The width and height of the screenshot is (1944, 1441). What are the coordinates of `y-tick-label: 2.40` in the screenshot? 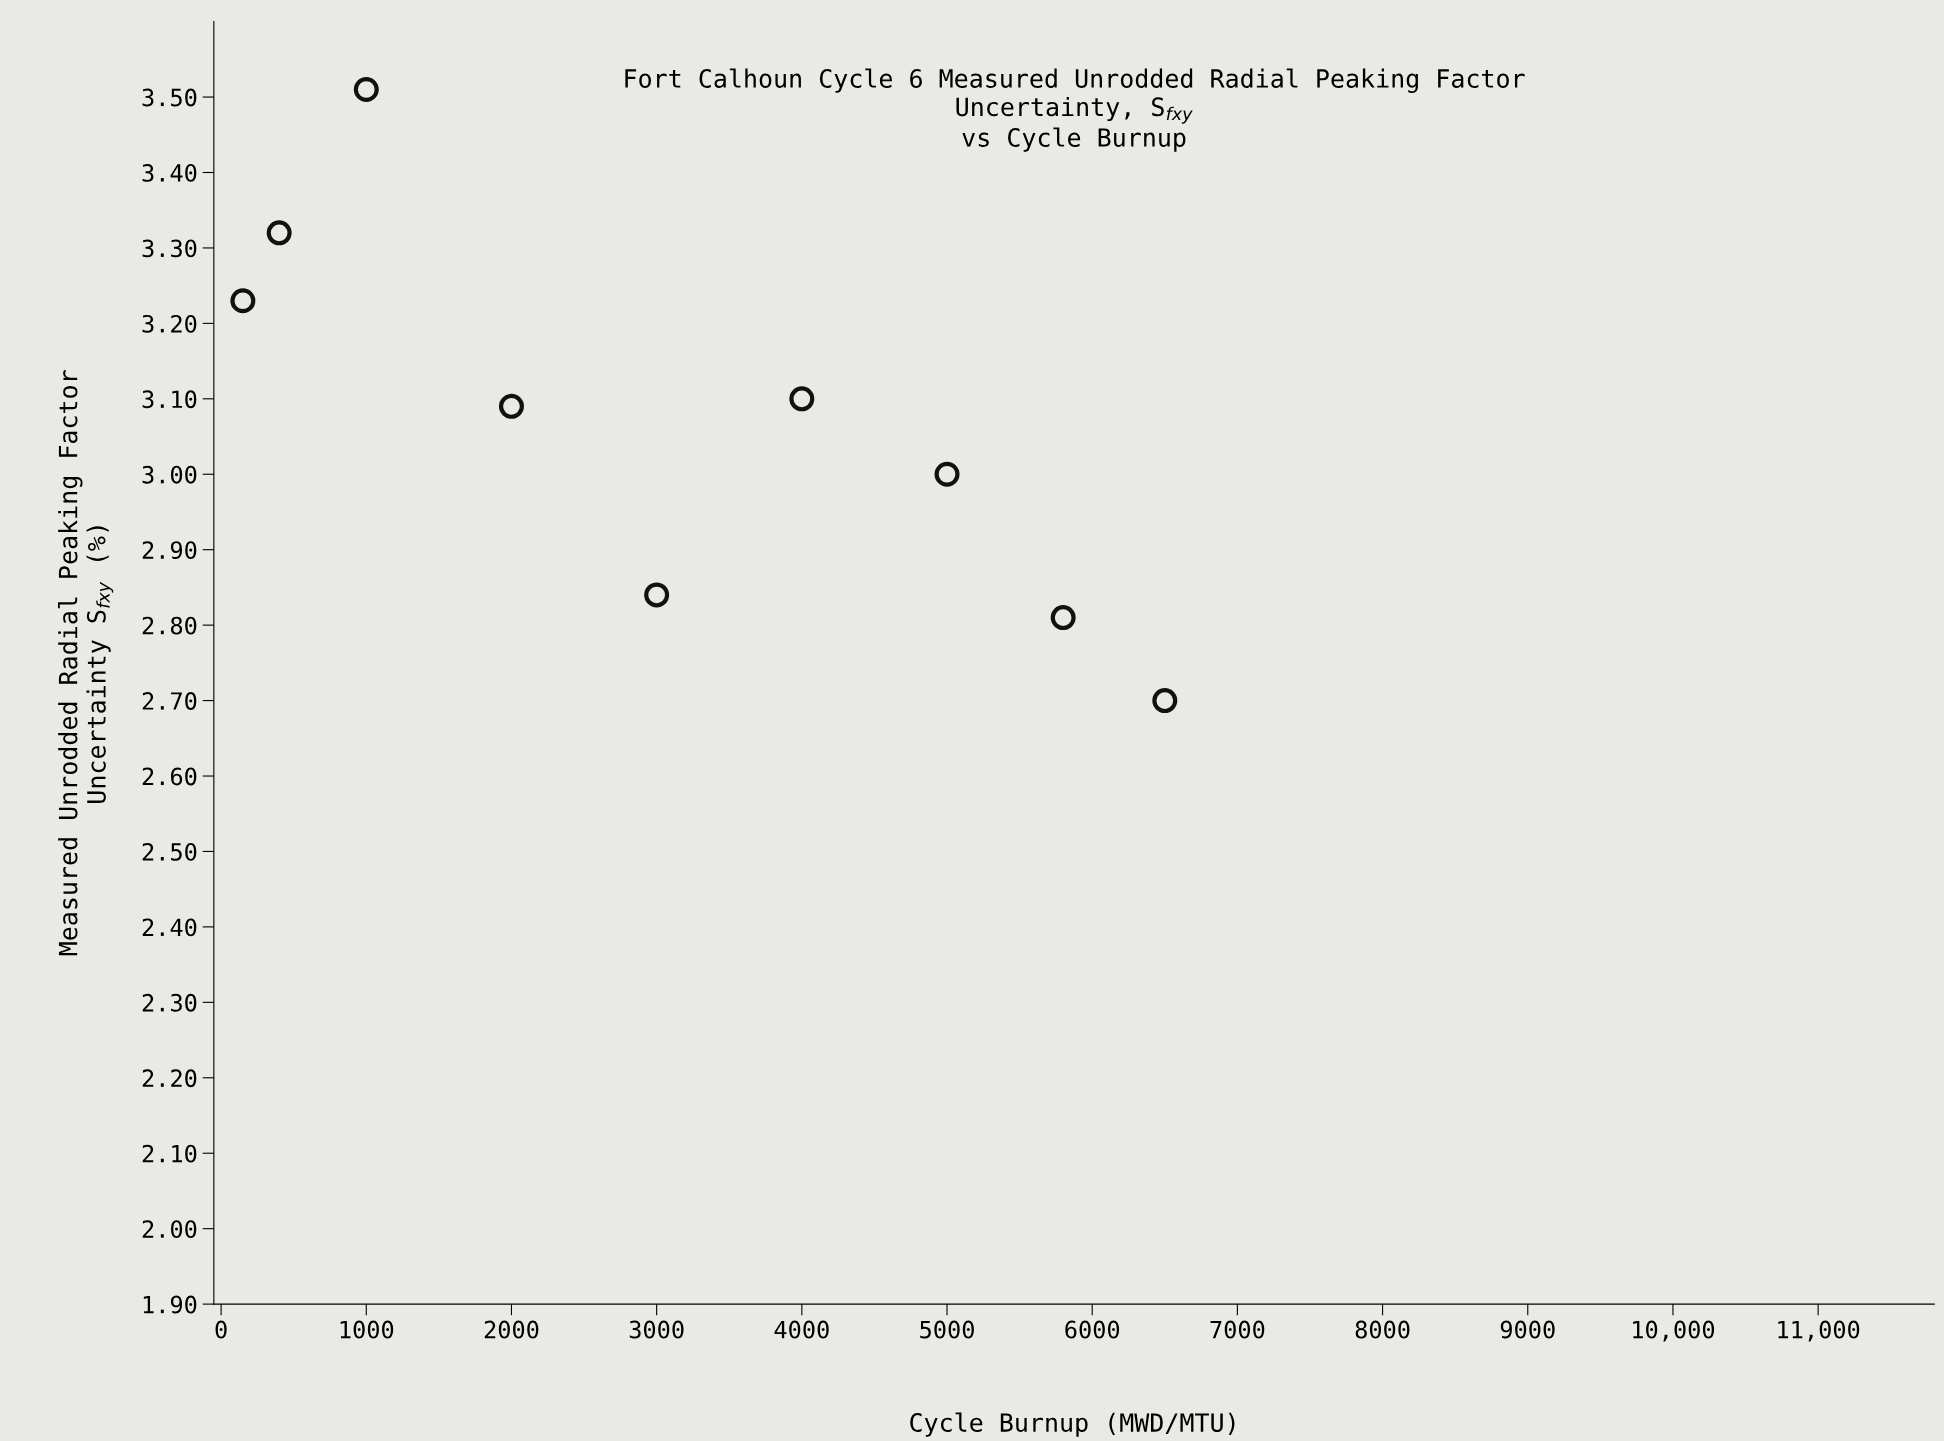 It's located at (169, 927).